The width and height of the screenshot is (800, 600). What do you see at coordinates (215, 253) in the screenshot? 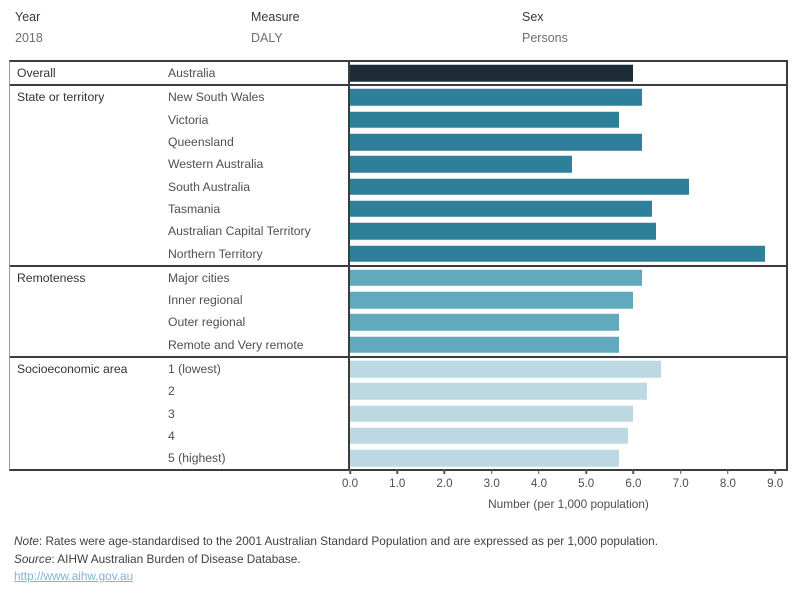
I see `row-label: Northern Territory` at bounding box center [215, 253].